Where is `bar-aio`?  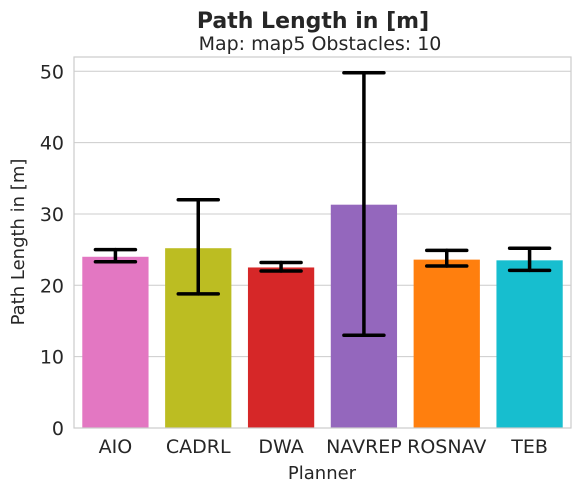
bar-aio is located at coordinates (115, 342).